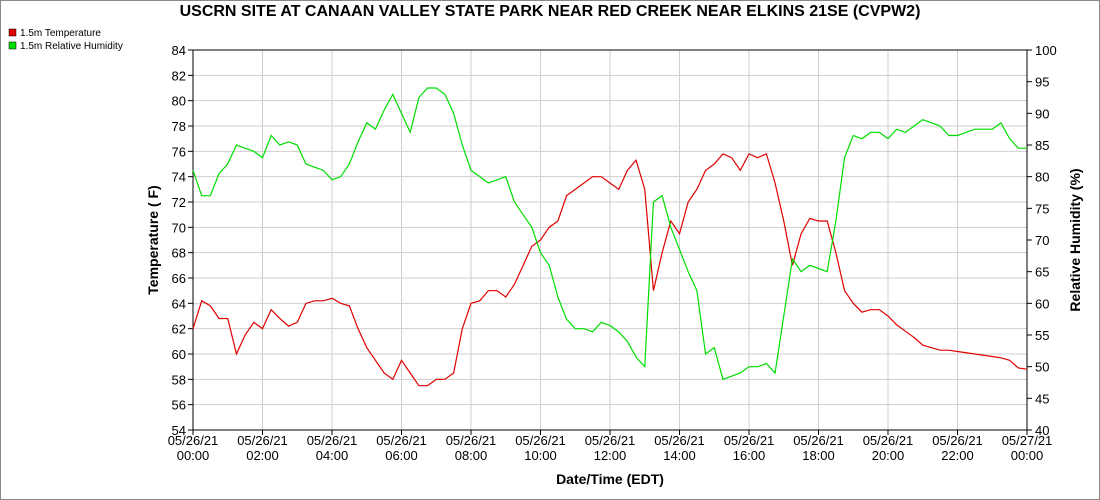 The image size is (1100, 500). Describe the element at coordinates (179, 177) in the screenshot. I see `y-tick-label: 74` at that location.